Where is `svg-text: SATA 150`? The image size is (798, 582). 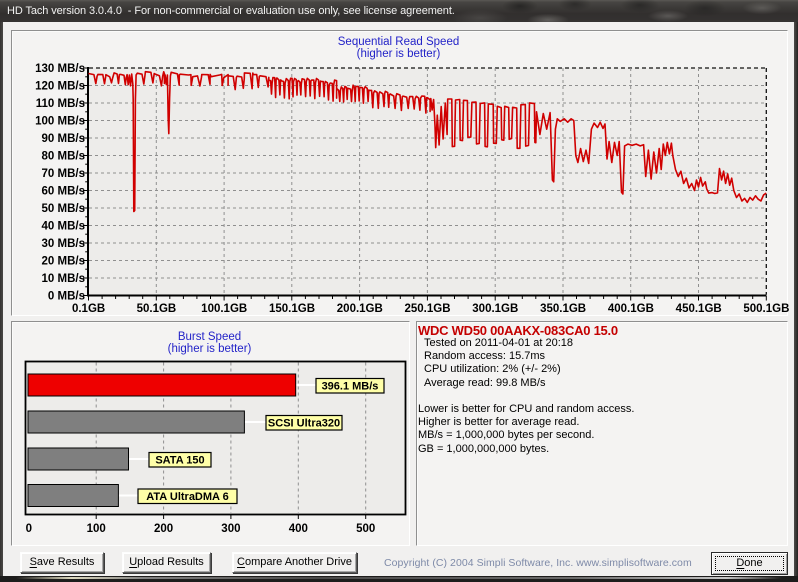
svg-text: SATA 150 is located at coordinates (179, 461).